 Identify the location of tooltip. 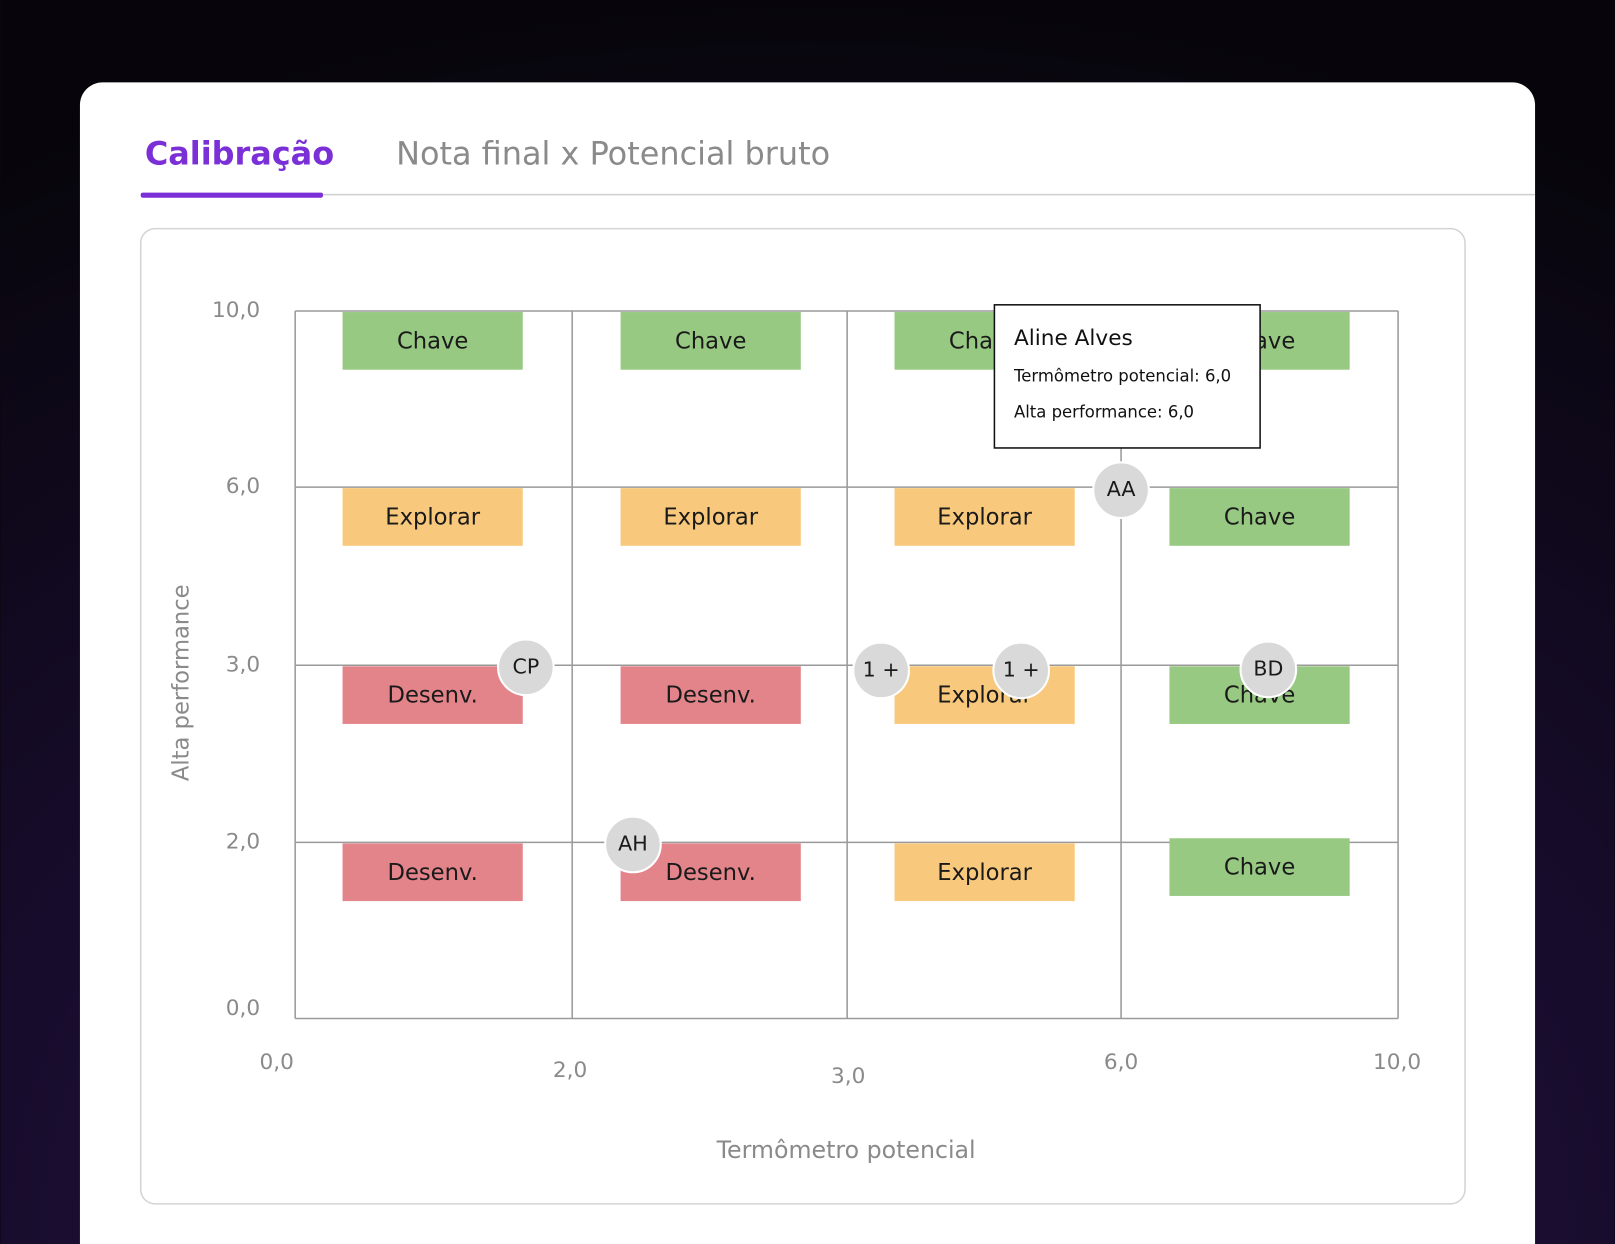
(1127, 376).